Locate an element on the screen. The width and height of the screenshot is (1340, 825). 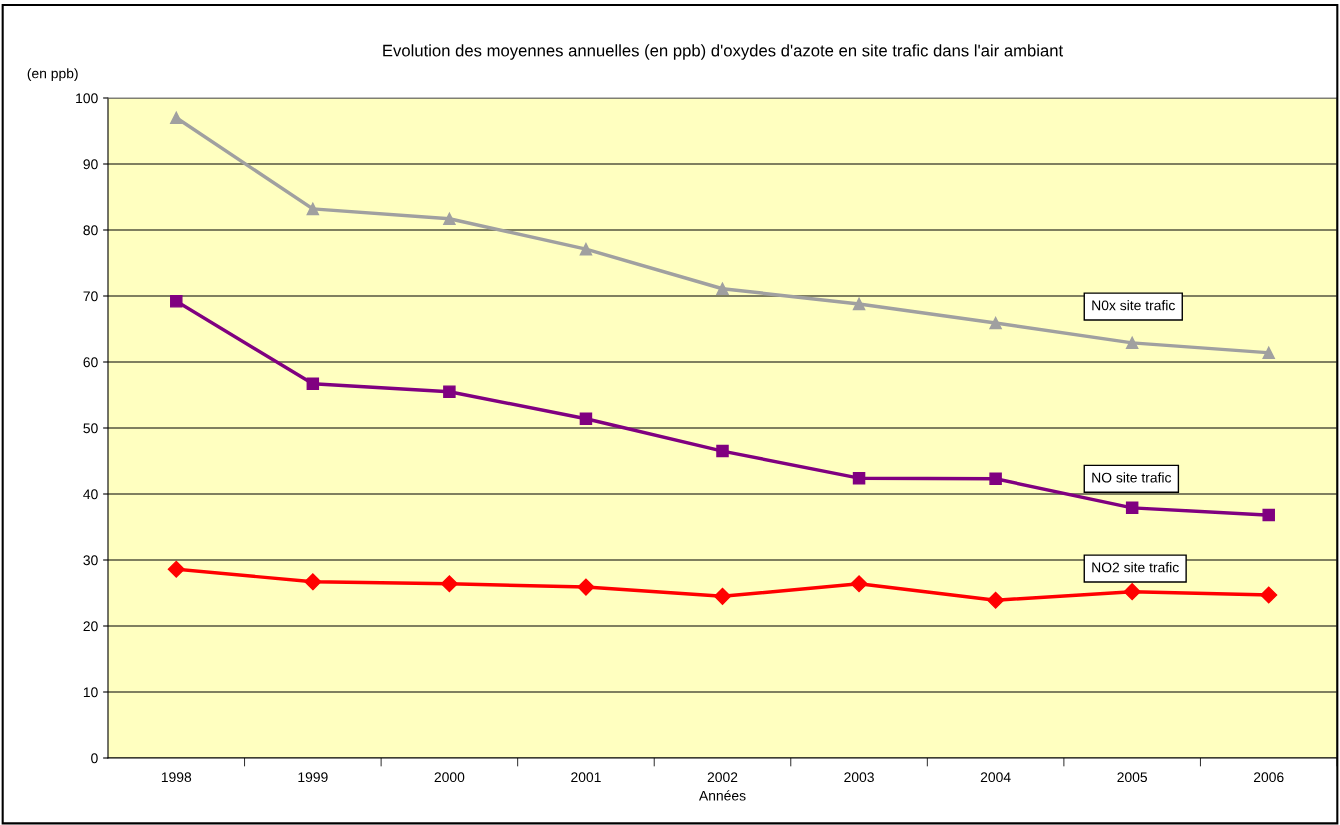
series-label: N0x site trafic is located at coordinates (1133, 305).